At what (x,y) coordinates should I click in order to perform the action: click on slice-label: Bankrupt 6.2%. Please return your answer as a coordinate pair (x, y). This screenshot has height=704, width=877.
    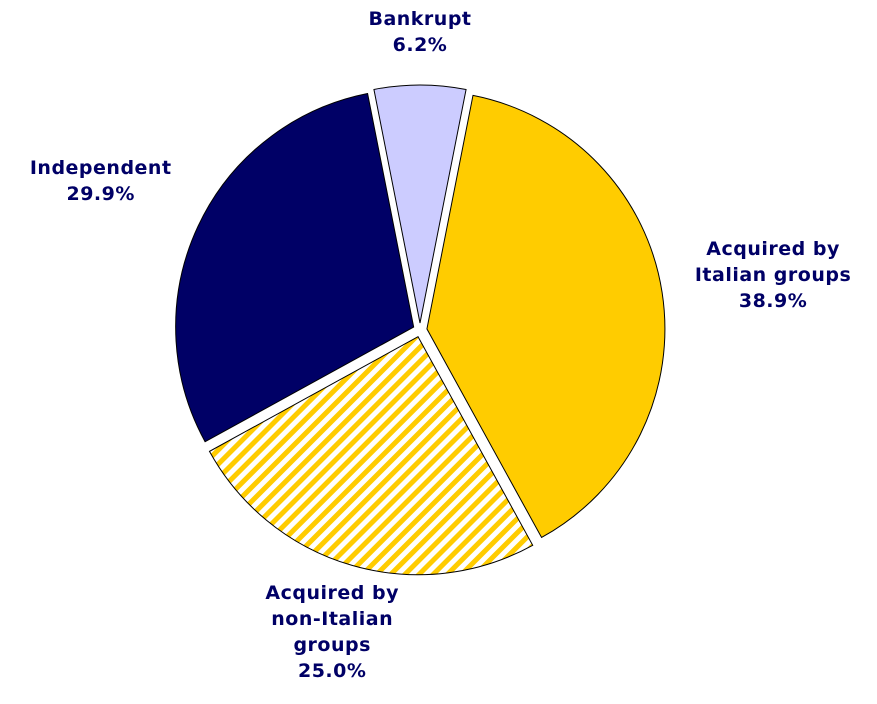
    Looking at the image, I should click on (419, 32).